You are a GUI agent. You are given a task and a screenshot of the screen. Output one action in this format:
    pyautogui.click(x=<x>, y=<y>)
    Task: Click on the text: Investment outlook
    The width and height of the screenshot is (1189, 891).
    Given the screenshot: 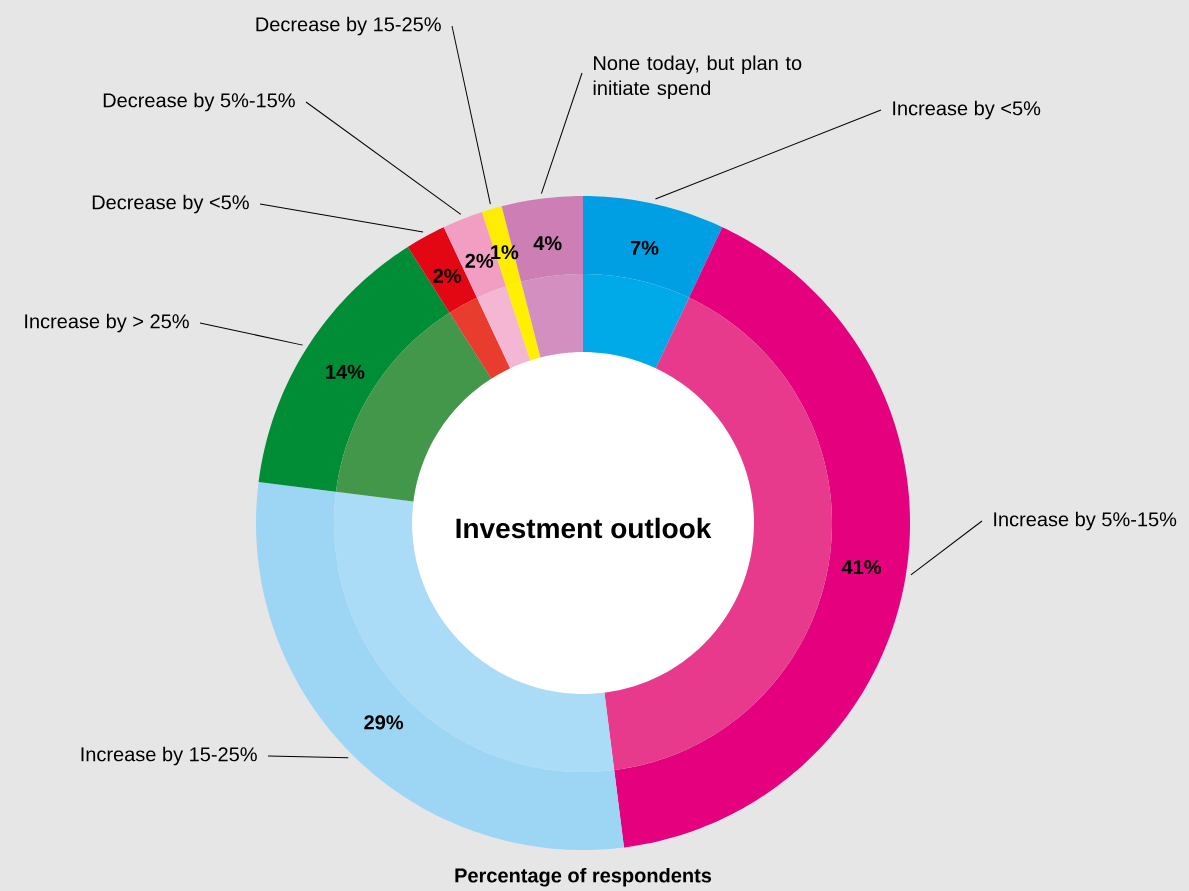 What is the action you would take?
    pyautogui.click(x=584, y=528)
    